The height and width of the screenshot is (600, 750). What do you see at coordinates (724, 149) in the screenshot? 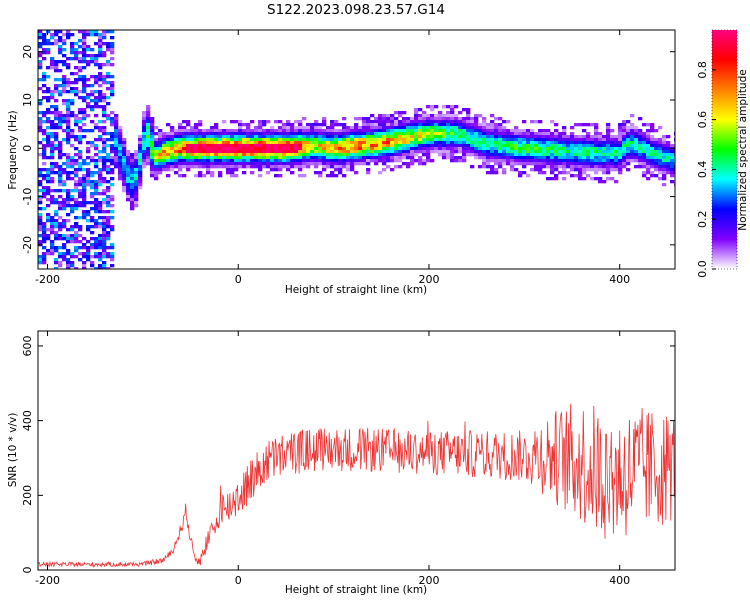
I see `colorbar-gradient` at bounding box center [724, 149].